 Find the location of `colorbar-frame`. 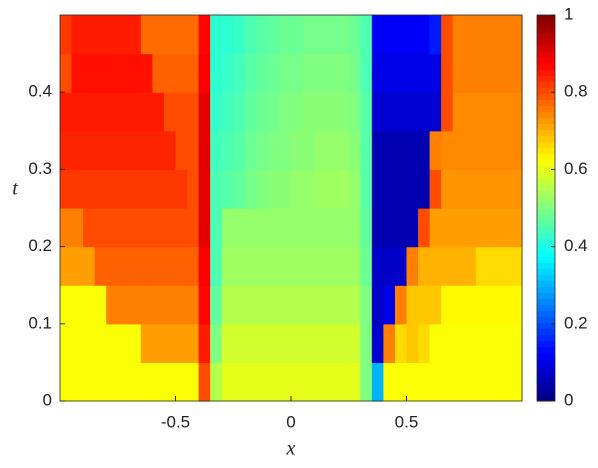

colorbar-frame is located at coordinates (546, 208).